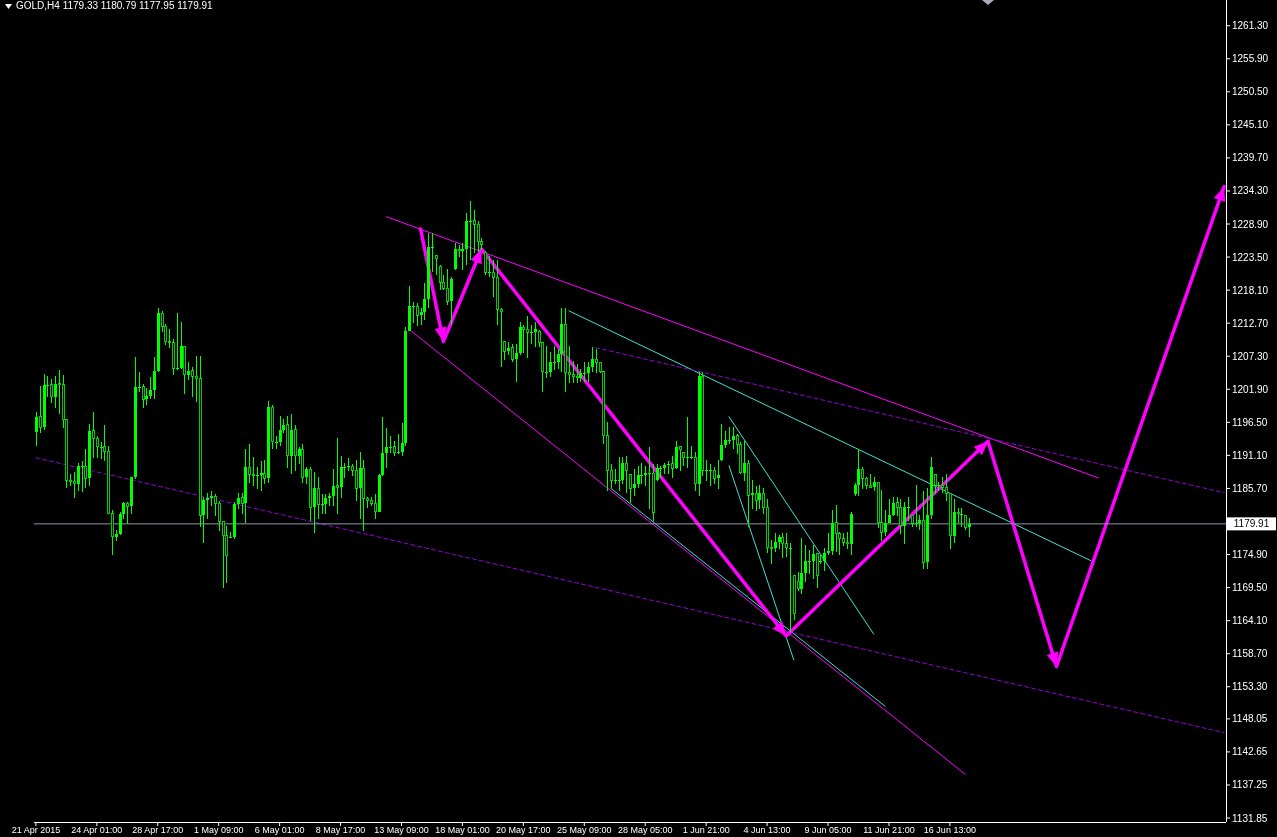  I want to click on x-tick-label: 1 May 09:00, so click(218, 830).